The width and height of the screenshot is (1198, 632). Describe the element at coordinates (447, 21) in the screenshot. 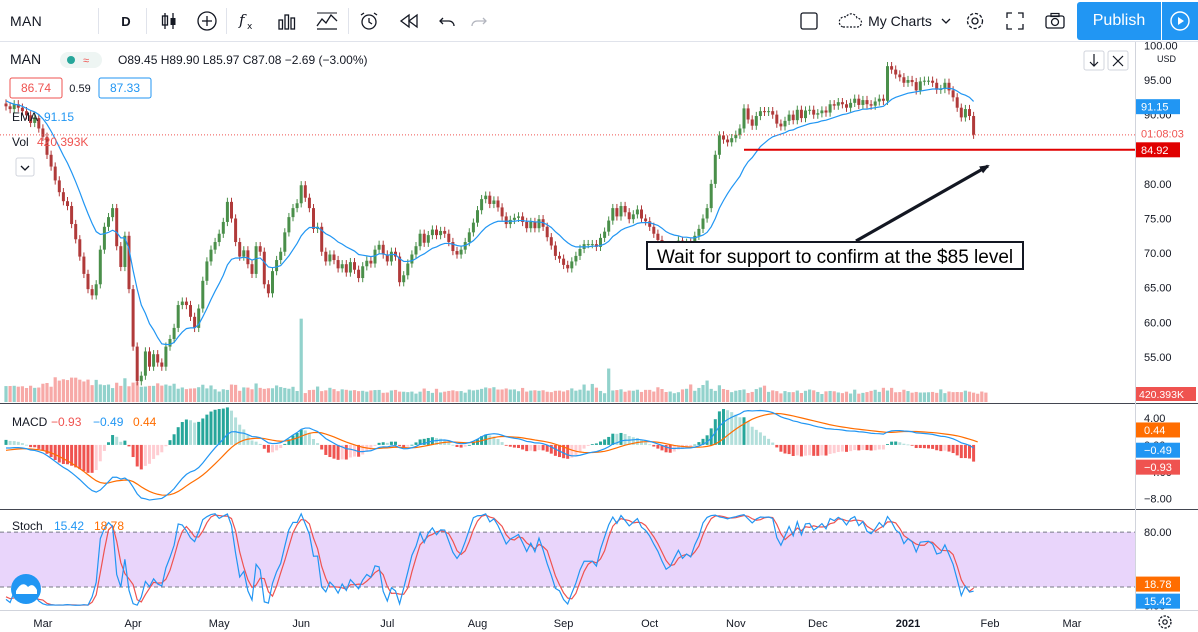

I see `undo-button` at that location.